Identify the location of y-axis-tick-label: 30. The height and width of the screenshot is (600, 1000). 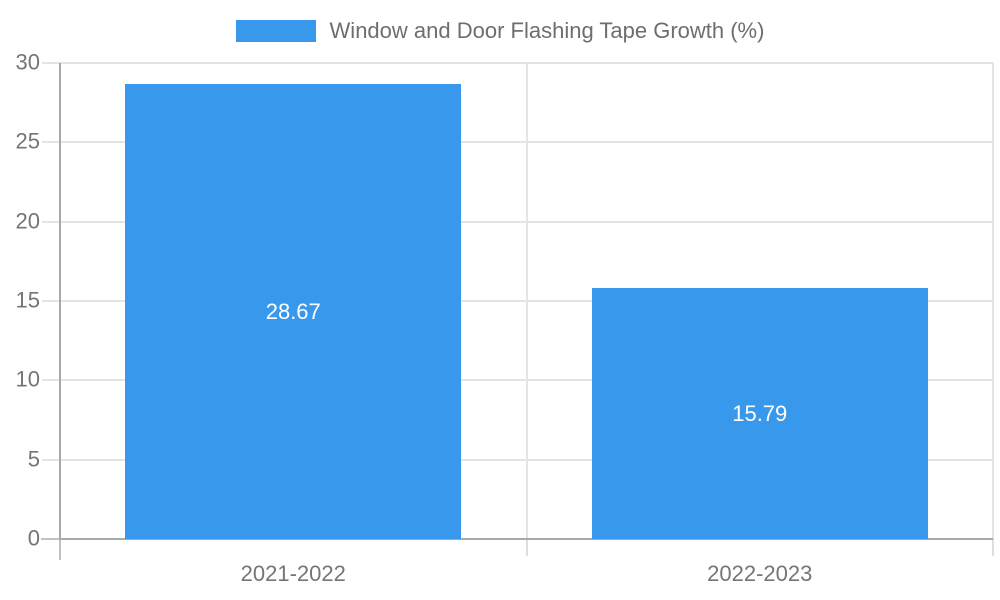
(27, 62).